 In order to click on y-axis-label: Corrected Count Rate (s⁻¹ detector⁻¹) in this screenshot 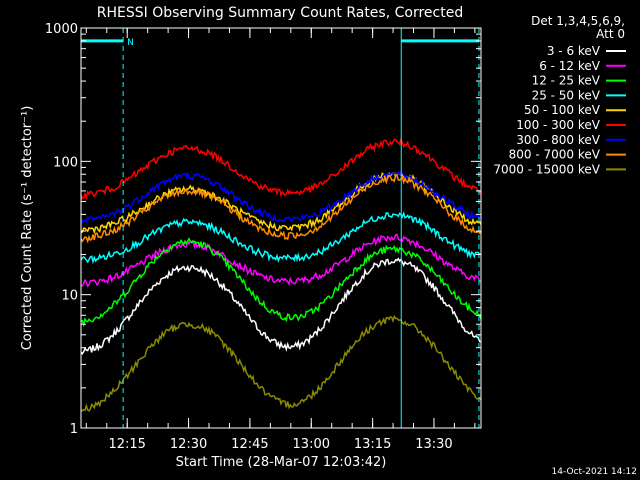, I will do `click(27, 228)`.